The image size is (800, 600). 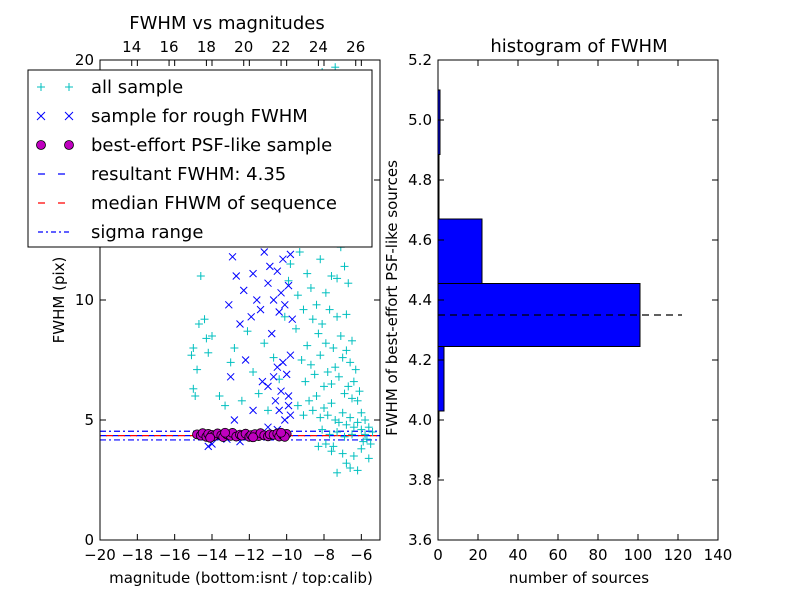 I want to click on left-x-axis-label: magnitude (bottom:isnt / top:calib), so click(x=241, y=578).